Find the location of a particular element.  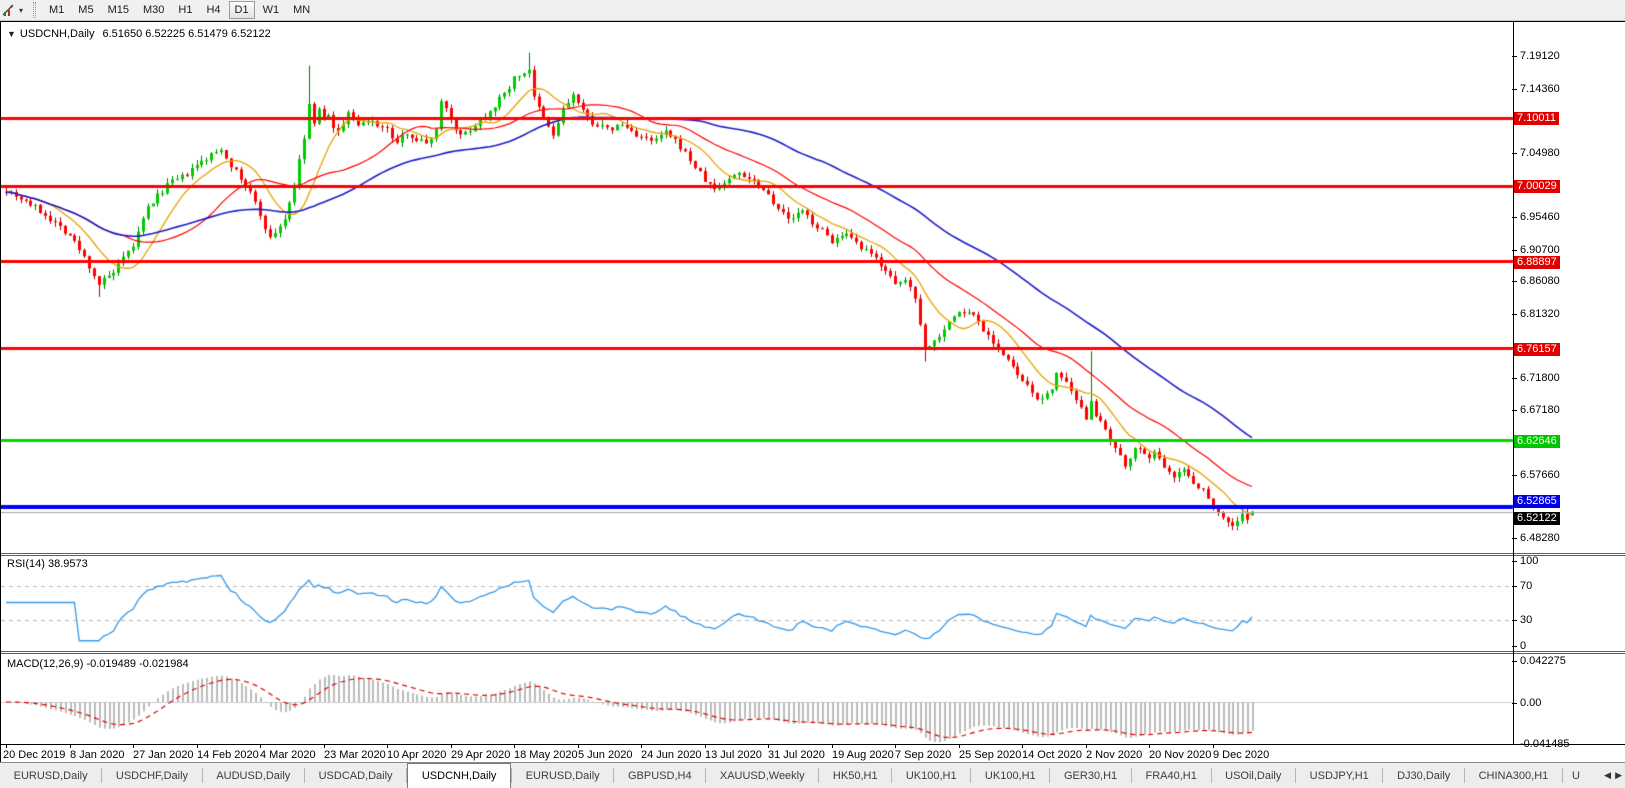

chart-tab-xauusd-weekly: XAUUSD,Weekly is located at coordinates (762, 775).